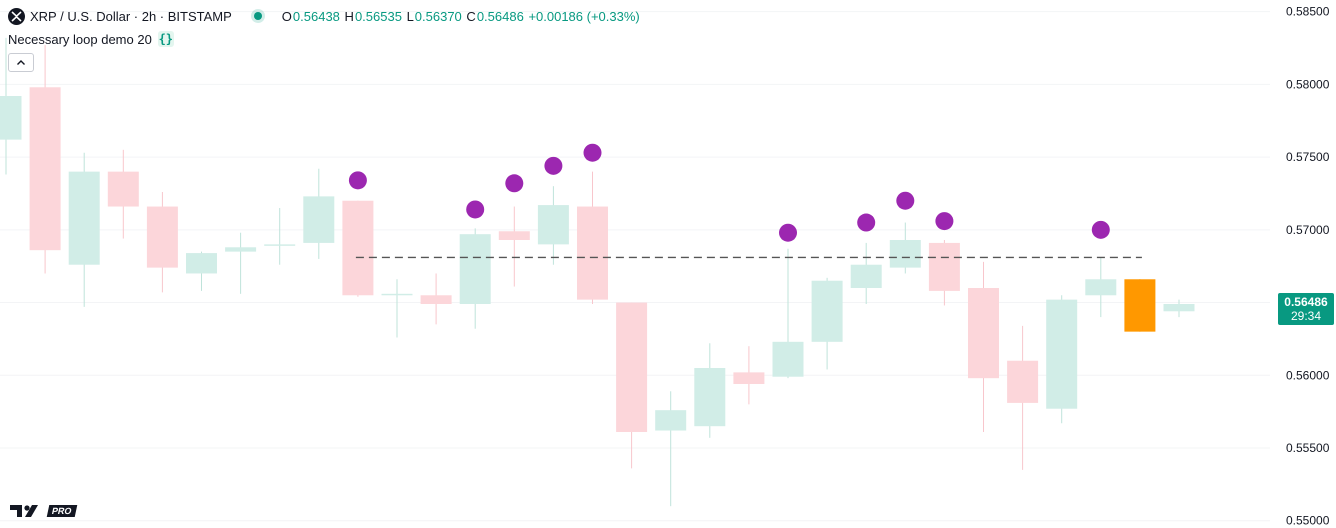 This screenshot has height=528, width=1336. I want to click on last-price: 0.56486, so click(1306, 302).